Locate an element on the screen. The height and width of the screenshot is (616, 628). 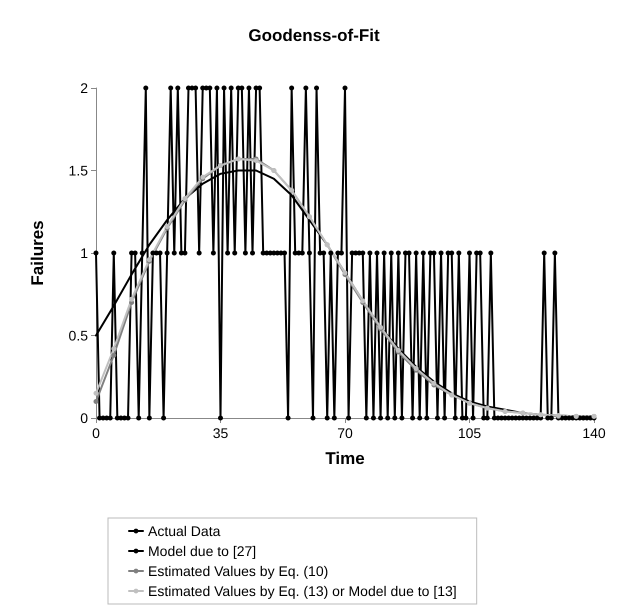
legend-label: Estimated Values by Eq. (10) is located at coordinates (238, 571).